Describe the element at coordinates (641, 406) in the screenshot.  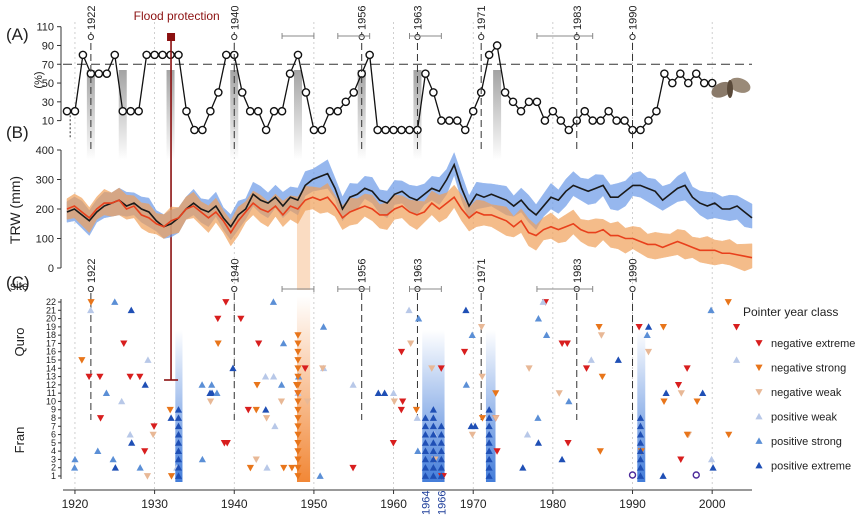
I see `shade-band-blue` at that location.